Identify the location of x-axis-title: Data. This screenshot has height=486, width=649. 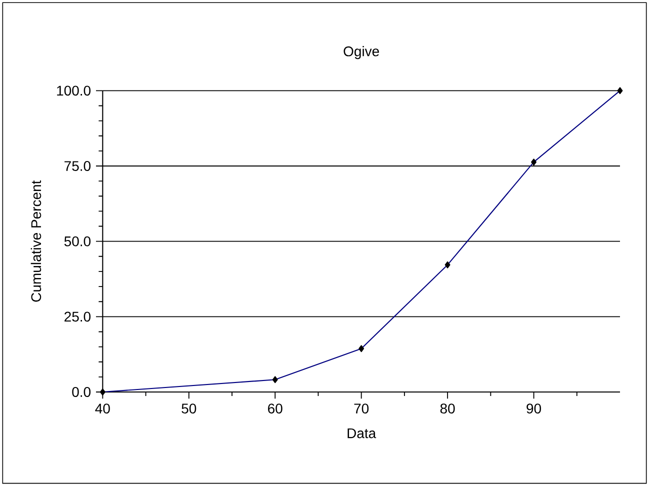
(362, 433).